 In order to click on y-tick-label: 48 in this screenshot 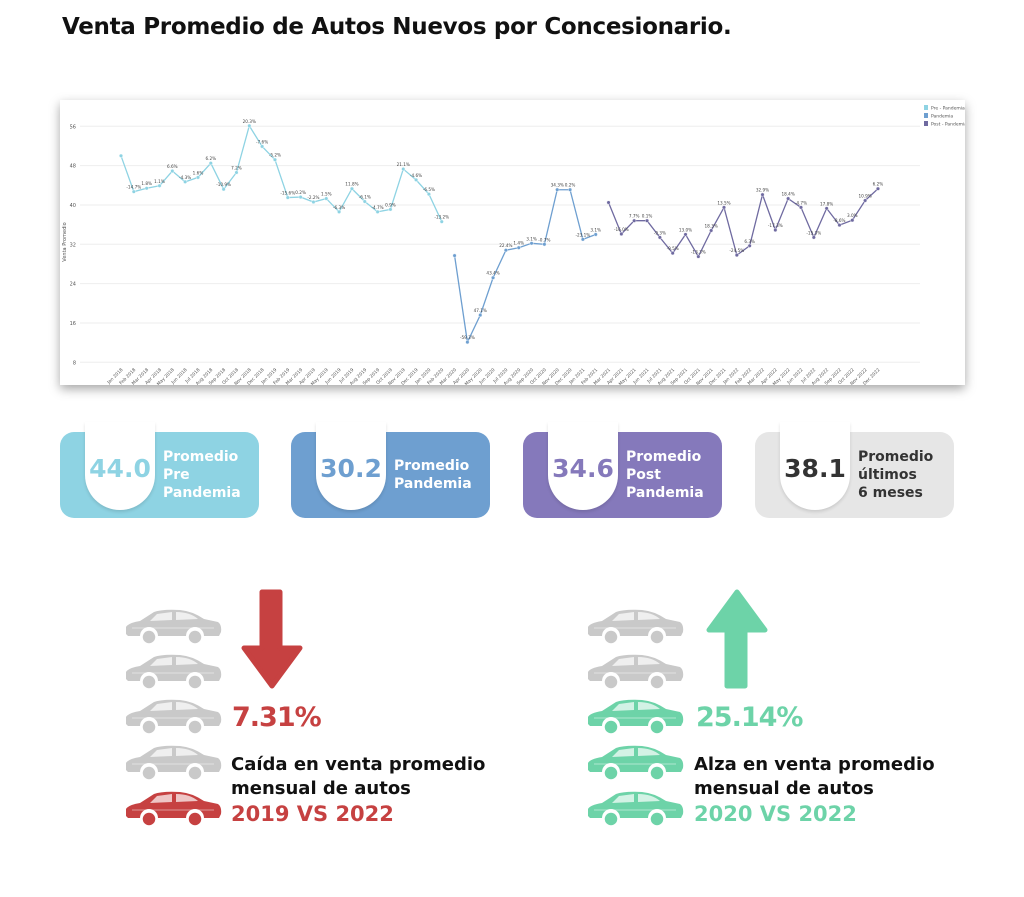, I will do `click(73, 167)`.